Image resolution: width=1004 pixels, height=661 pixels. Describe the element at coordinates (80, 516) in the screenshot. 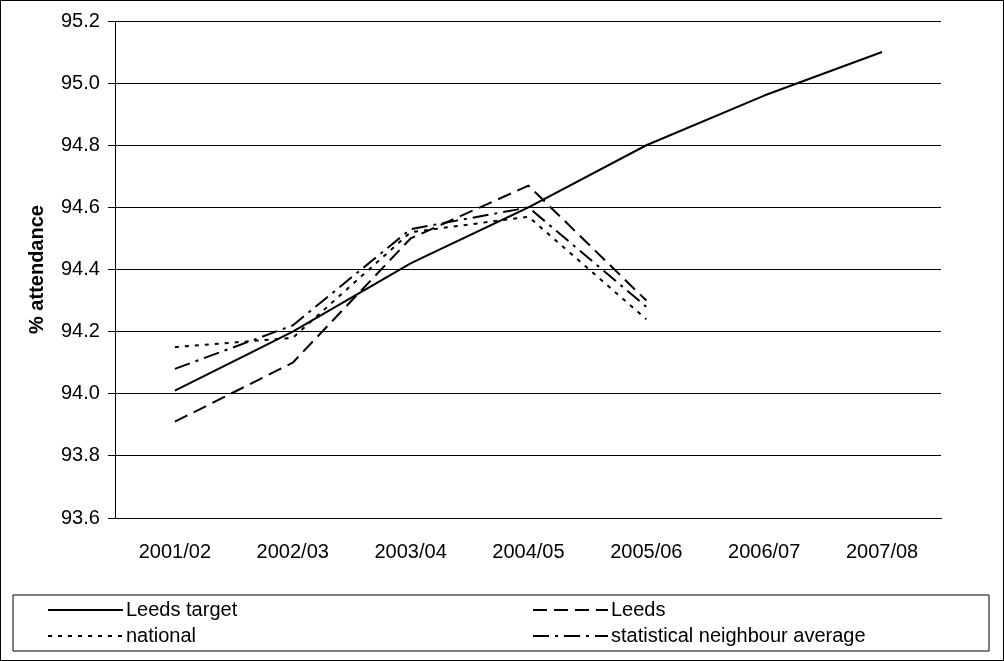

I see `y-tick-label: 93.6` at that location.